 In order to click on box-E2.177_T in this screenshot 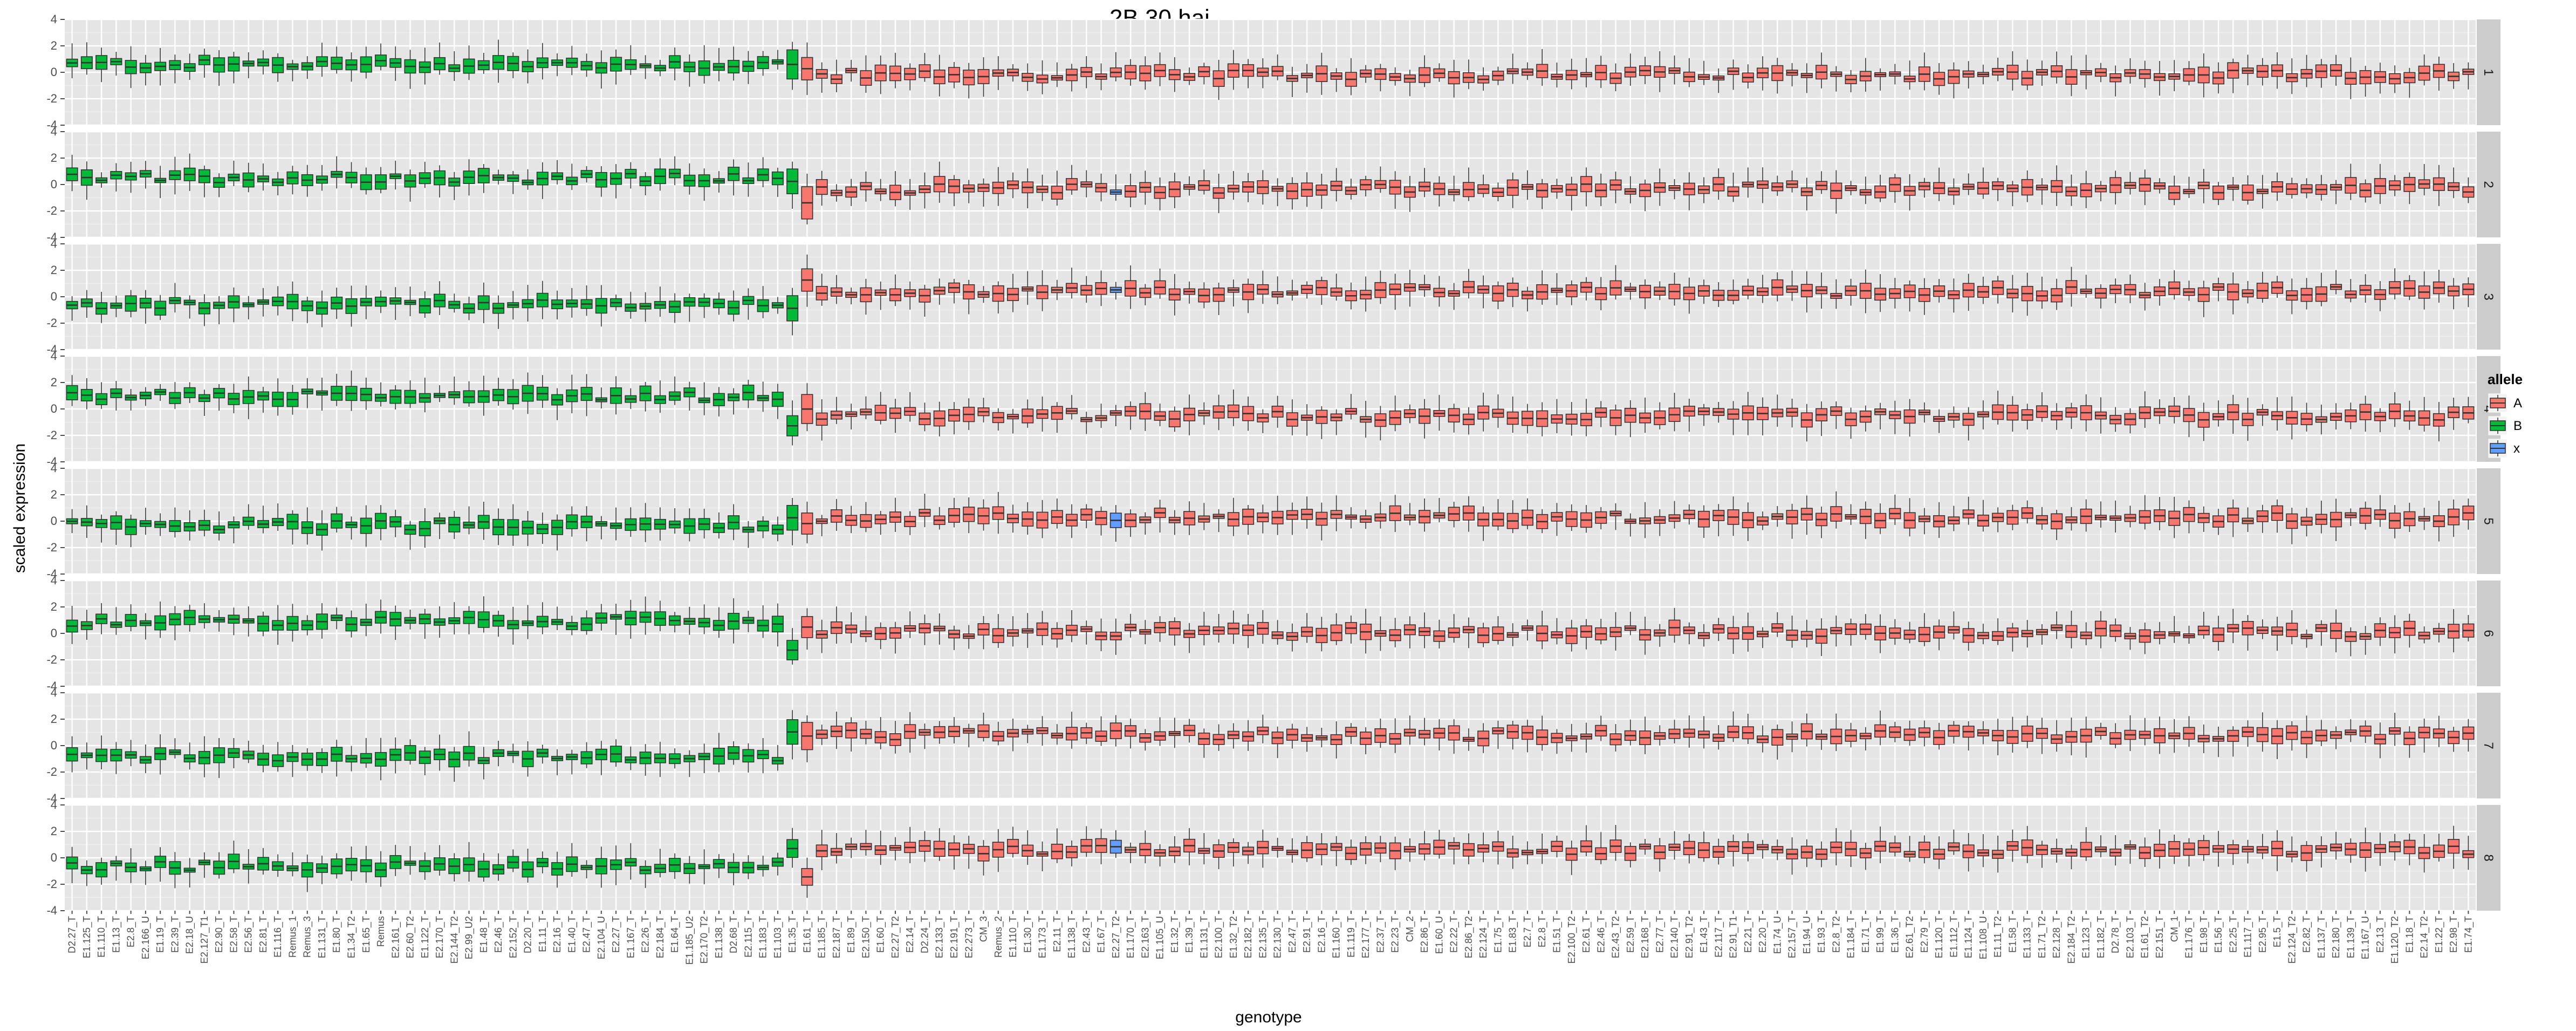, I will do `click(1366, 186)`.